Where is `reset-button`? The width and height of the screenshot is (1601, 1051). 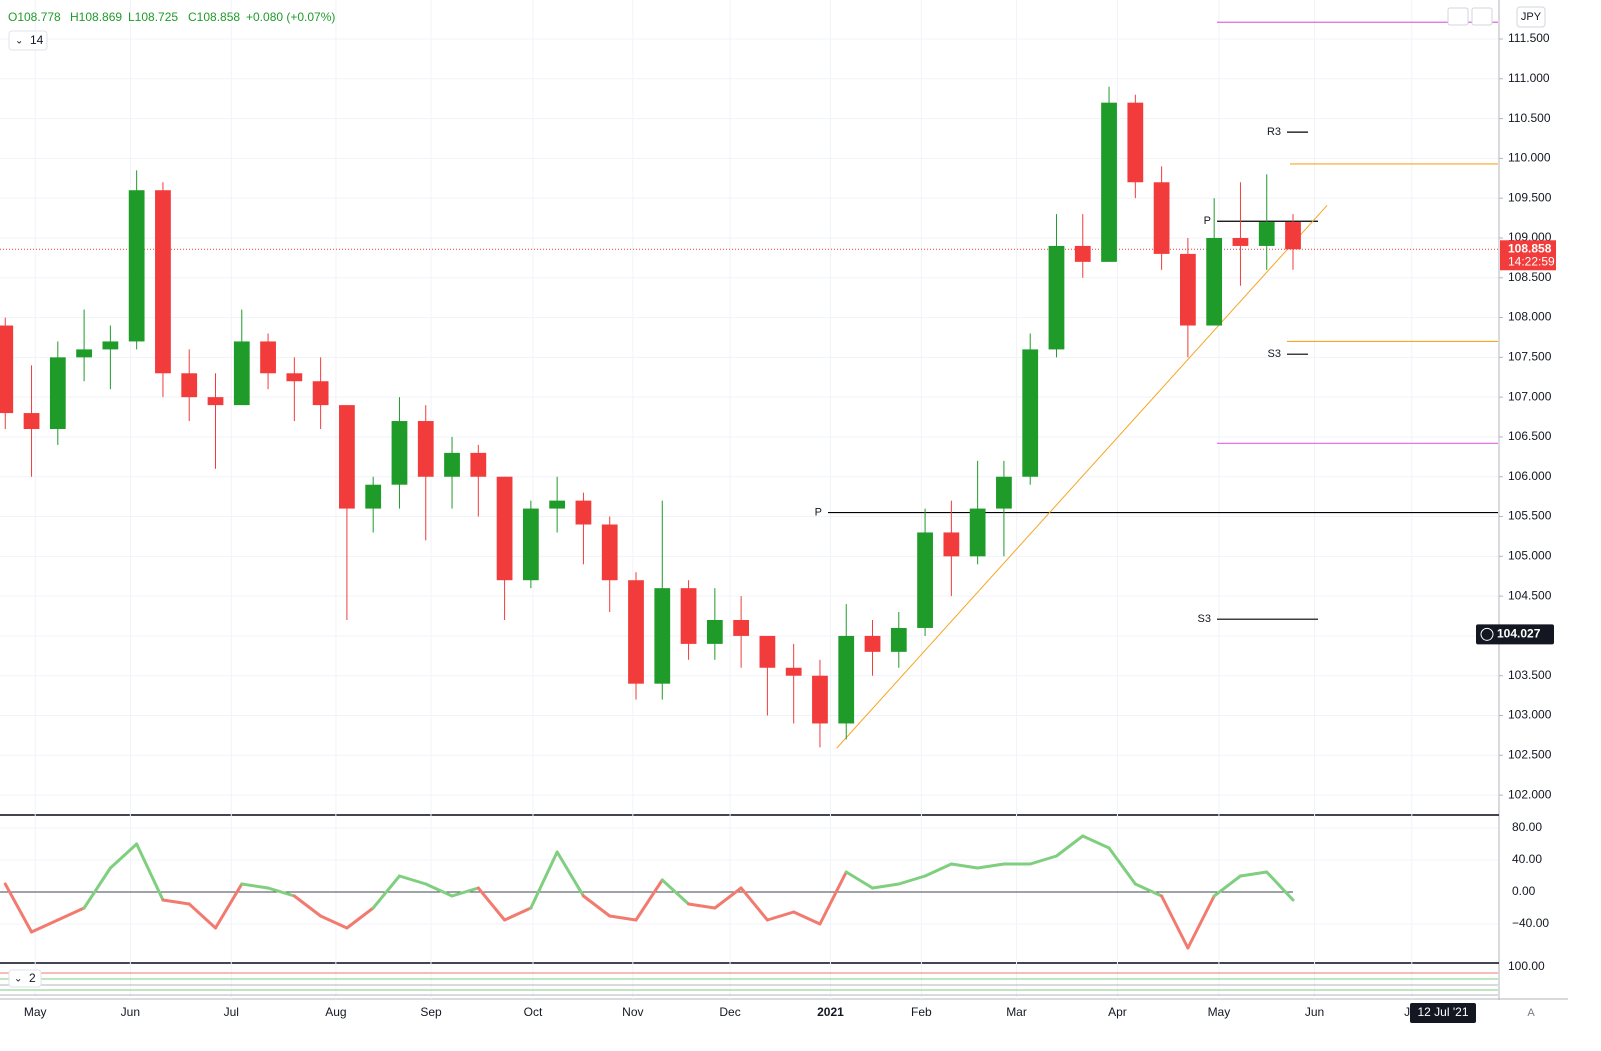
reset-button is located at coordinates (1482, 16).